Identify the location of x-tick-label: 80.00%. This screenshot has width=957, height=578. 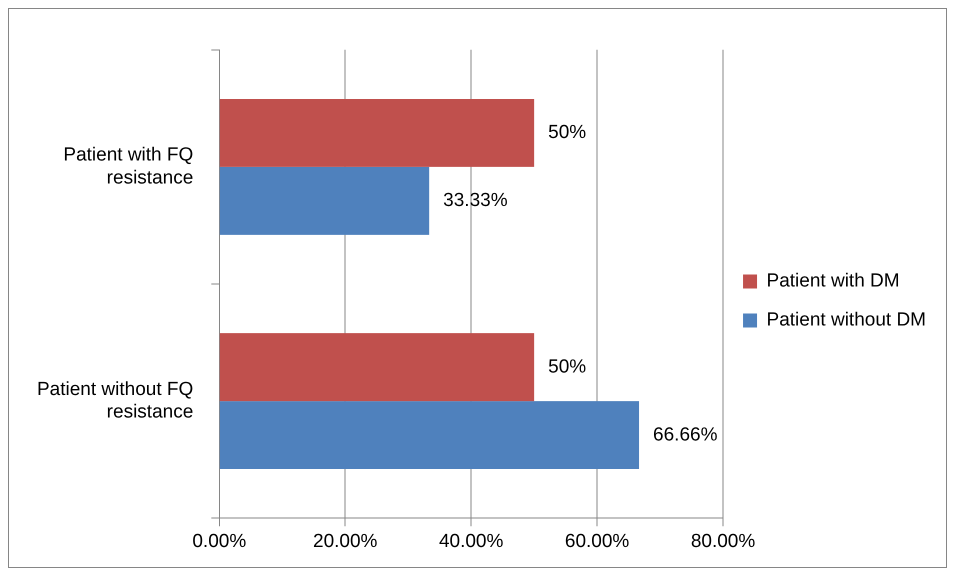
(723, 541).